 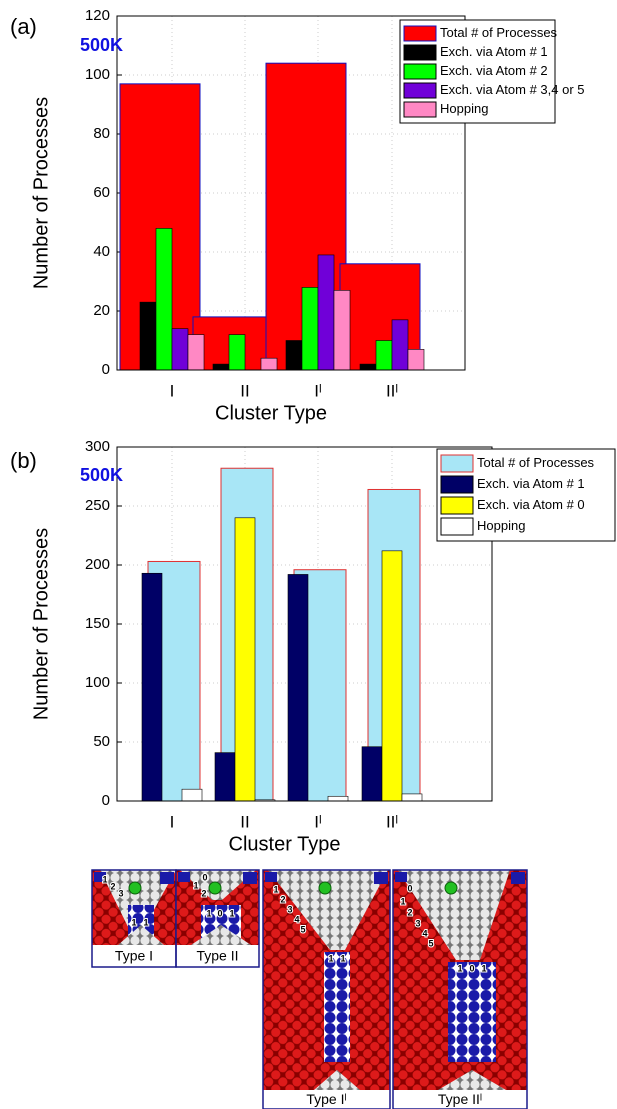 I want to click on panel-label: (a), so click(x=23, y=26).